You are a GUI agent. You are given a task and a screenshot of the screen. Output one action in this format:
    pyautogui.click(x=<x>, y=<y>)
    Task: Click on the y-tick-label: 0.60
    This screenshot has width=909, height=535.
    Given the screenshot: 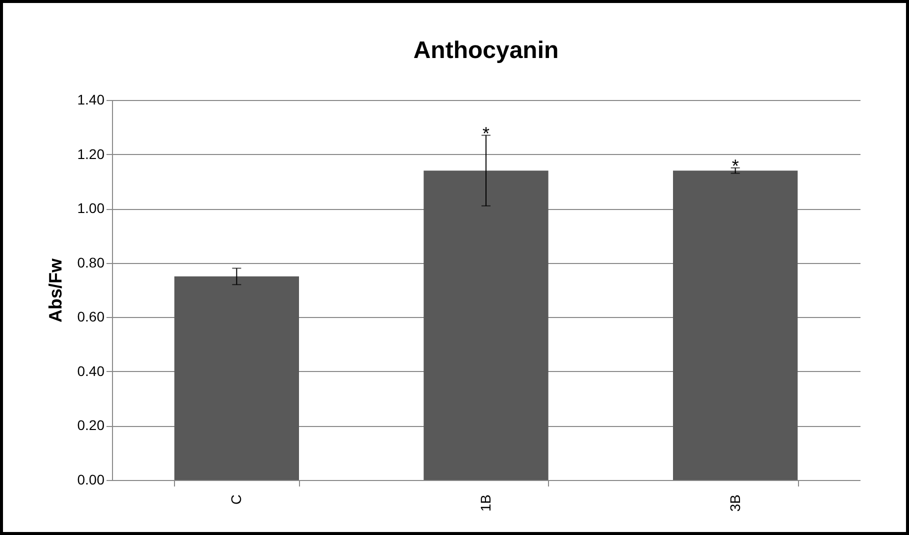 What is the action you would take?
    pyautogui.click(x=91, y=316)
    